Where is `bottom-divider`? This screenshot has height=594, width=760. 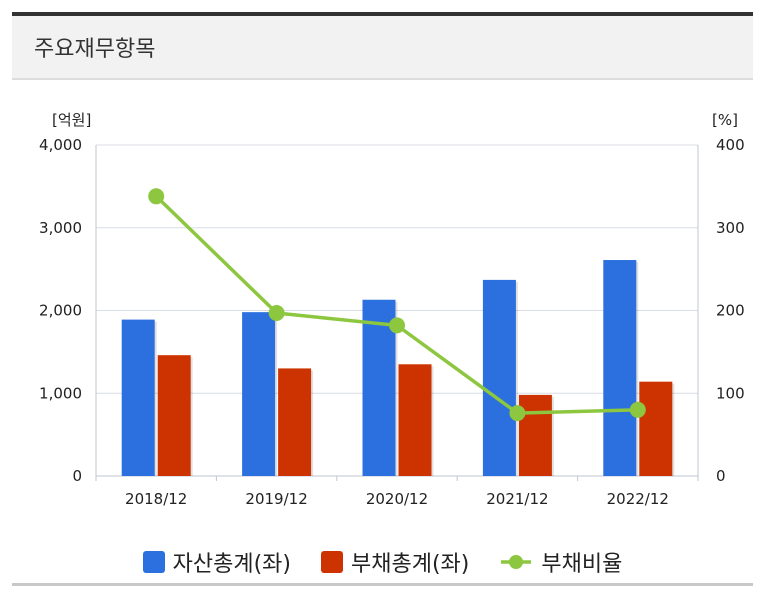
bottom-divider is located at coordinates (382, 584).